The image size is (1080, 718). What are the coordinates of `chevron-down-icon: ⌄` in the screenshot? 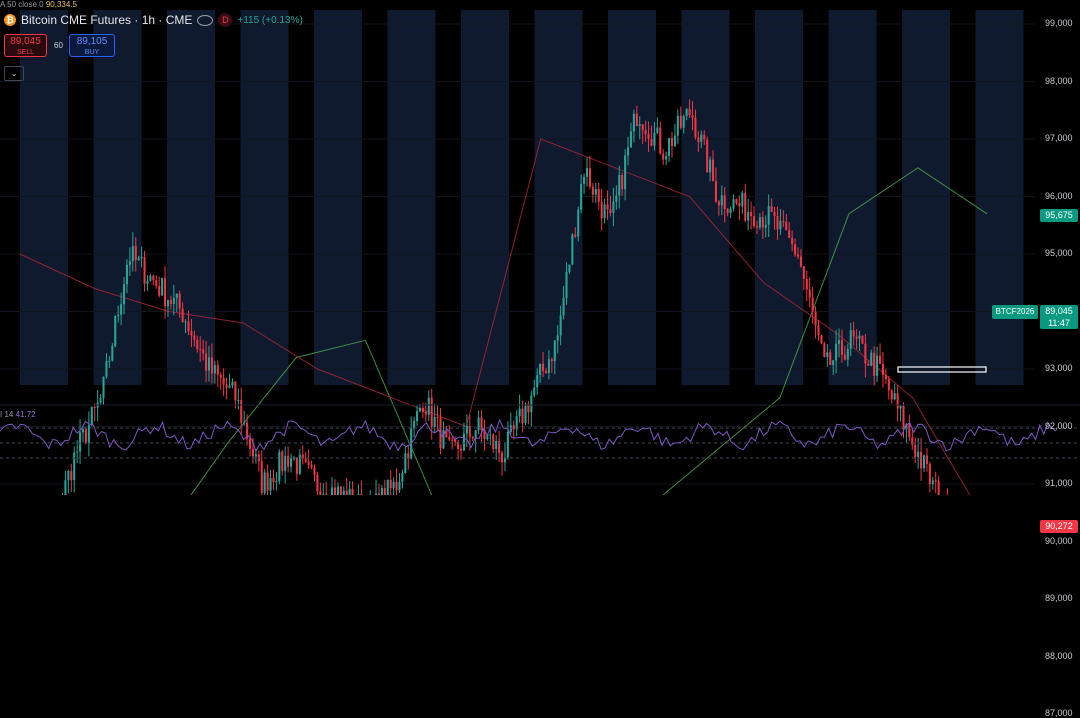 It's located at (14, 73).